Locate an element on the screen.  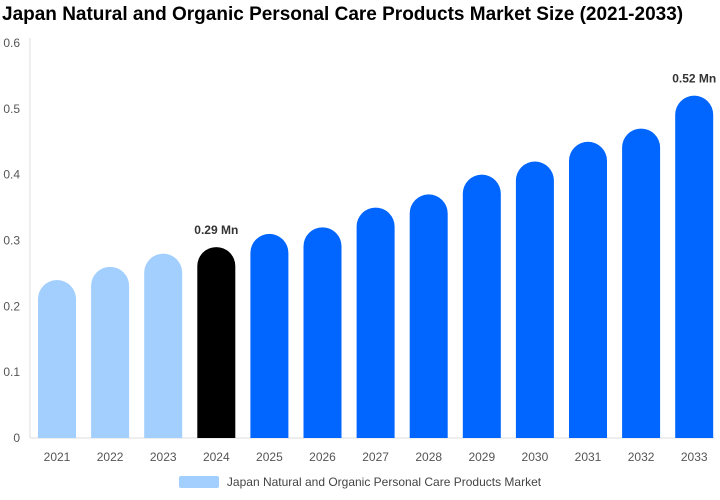
bar-2022 is located at coordinates (110, 352).